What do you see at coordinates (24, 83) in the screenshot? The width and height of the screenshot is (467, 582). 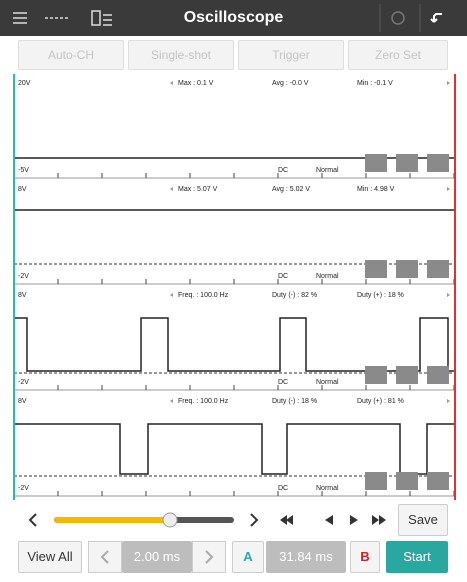 I see `scale-top: 20V` at bounding box center [24, 83].